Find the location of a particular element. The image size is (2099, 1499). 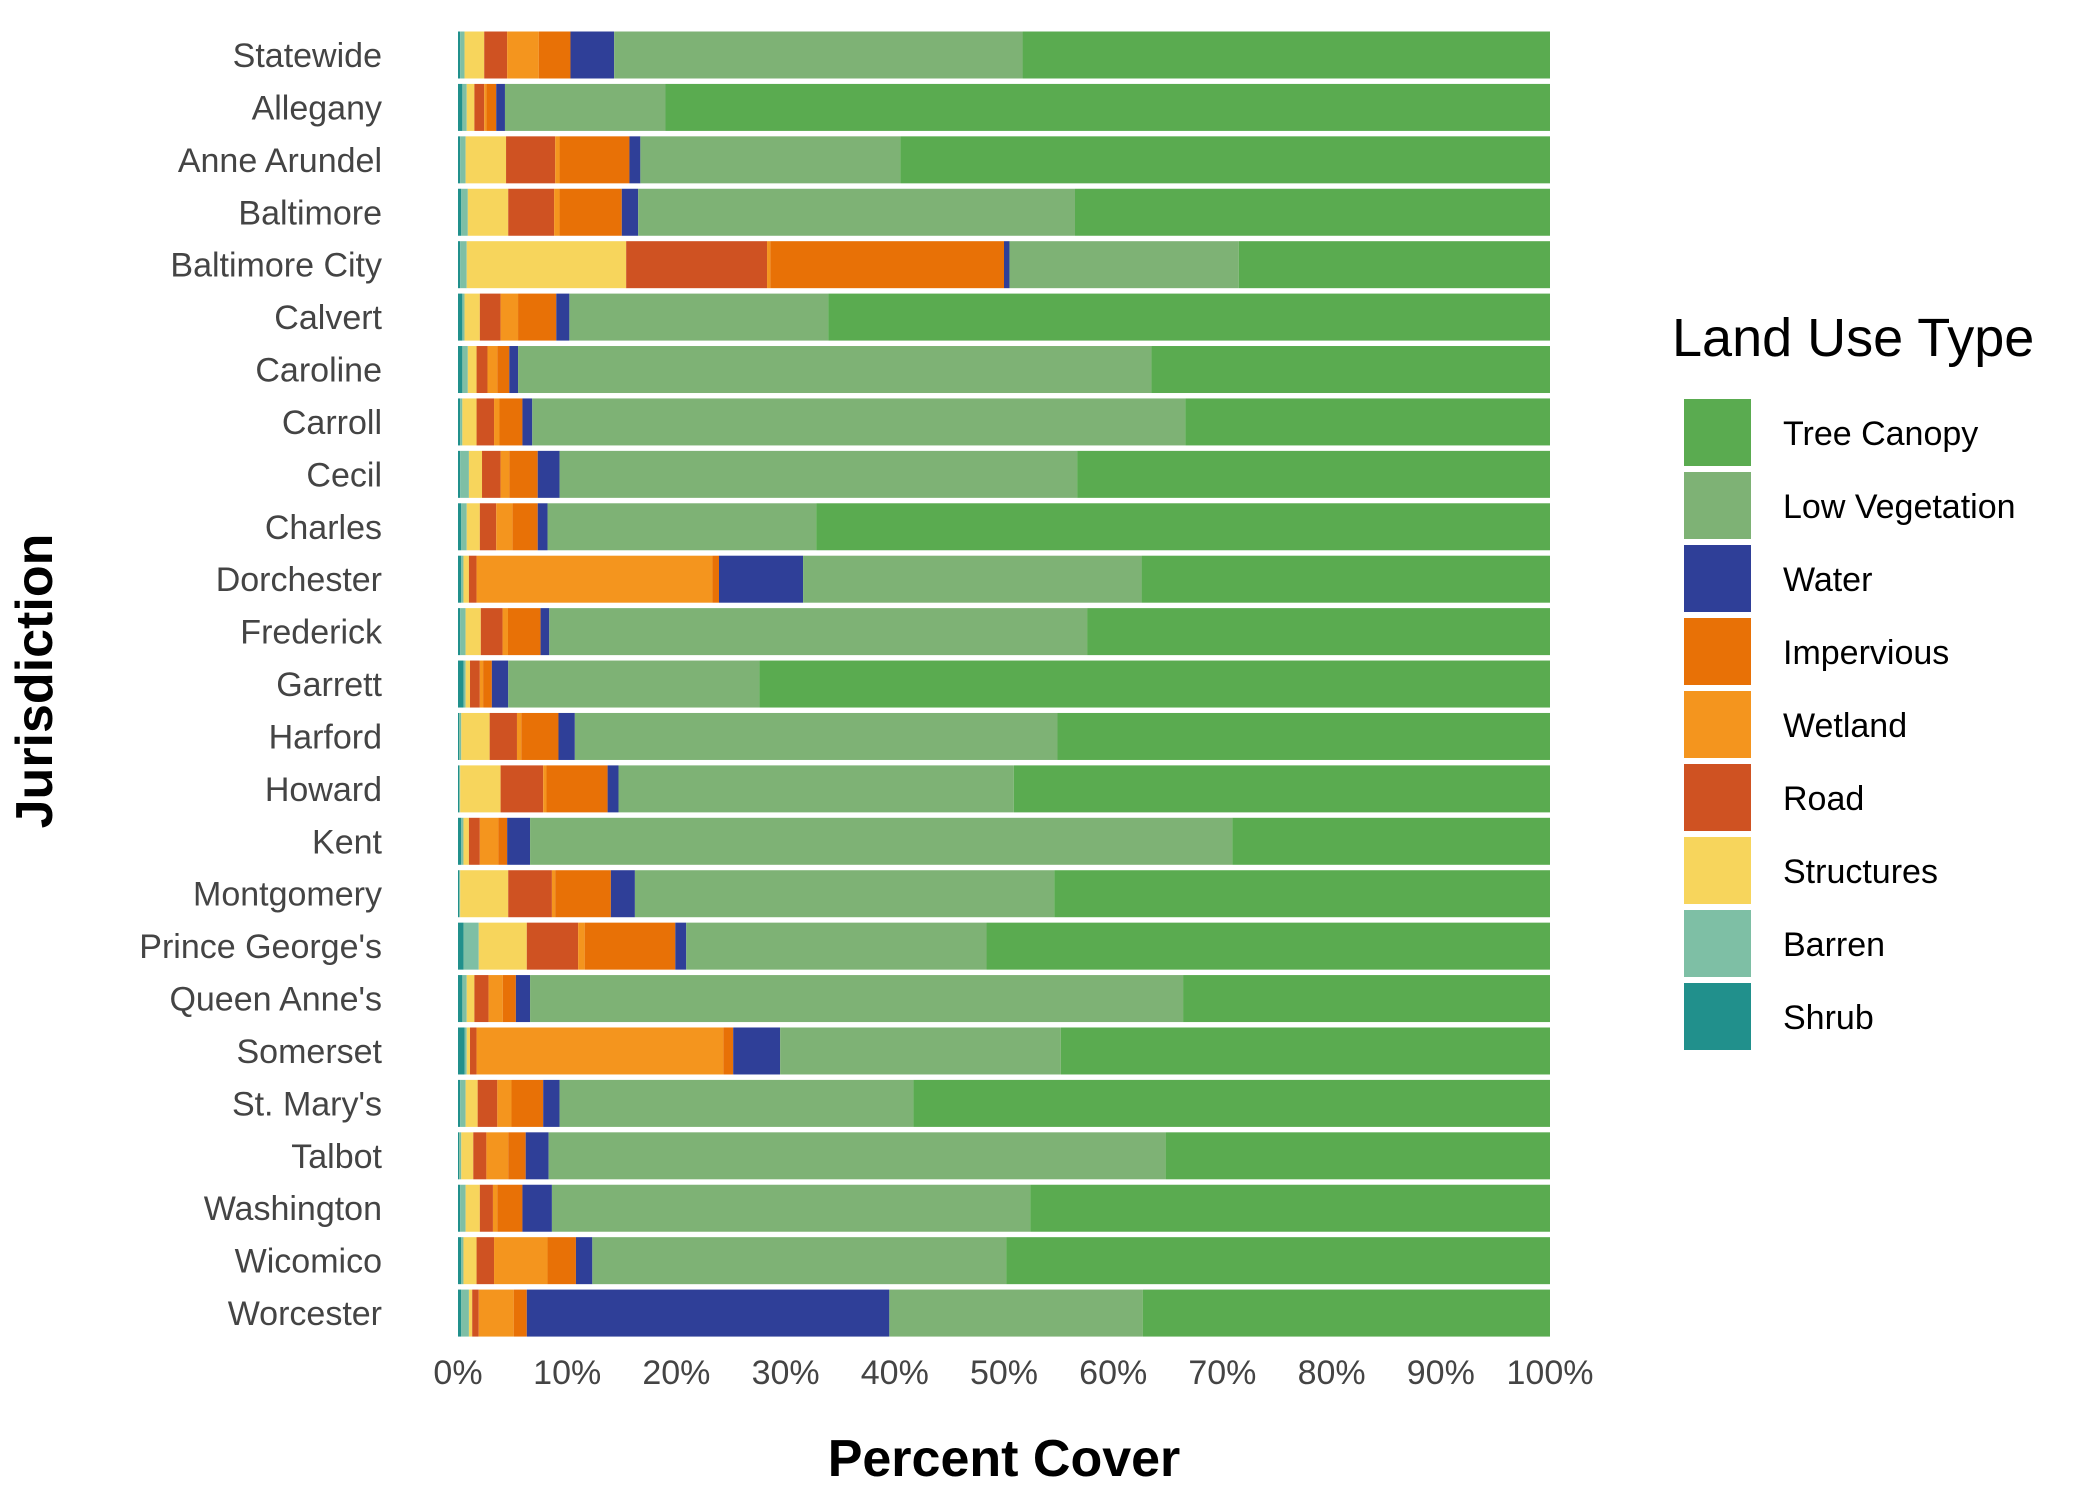

bar-segment-montgomery-shrub is located at coordinates (459, 894).